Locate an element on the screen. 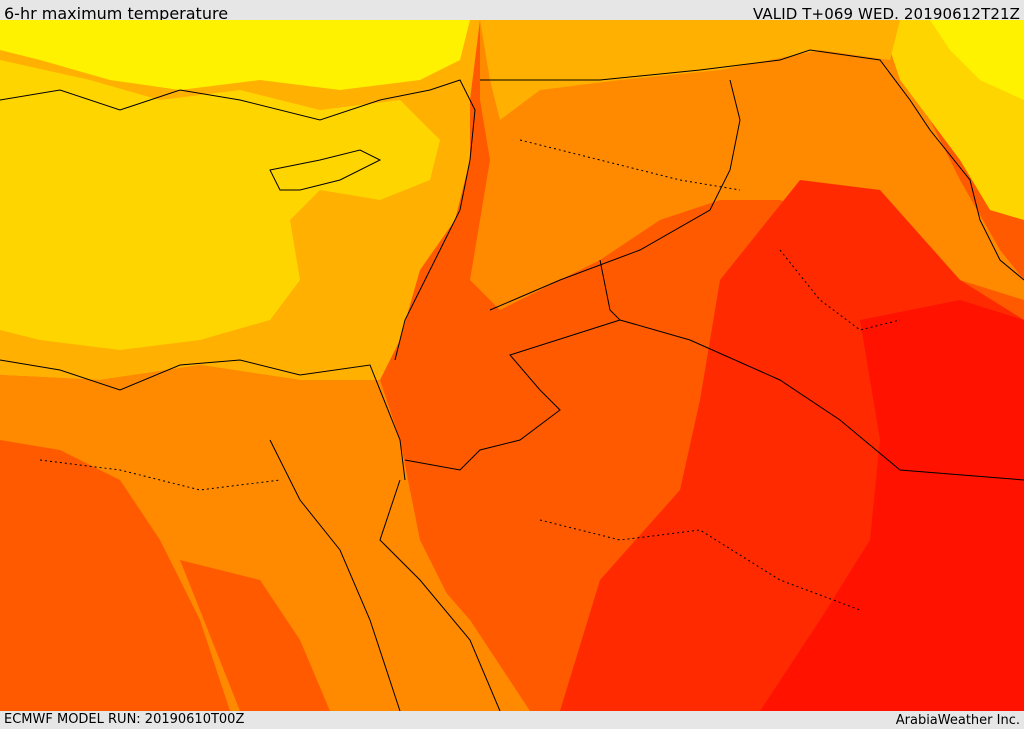 The height and width of the screenshot is (729, 1024). band-max-southeast is located at coordinates (892, 505).